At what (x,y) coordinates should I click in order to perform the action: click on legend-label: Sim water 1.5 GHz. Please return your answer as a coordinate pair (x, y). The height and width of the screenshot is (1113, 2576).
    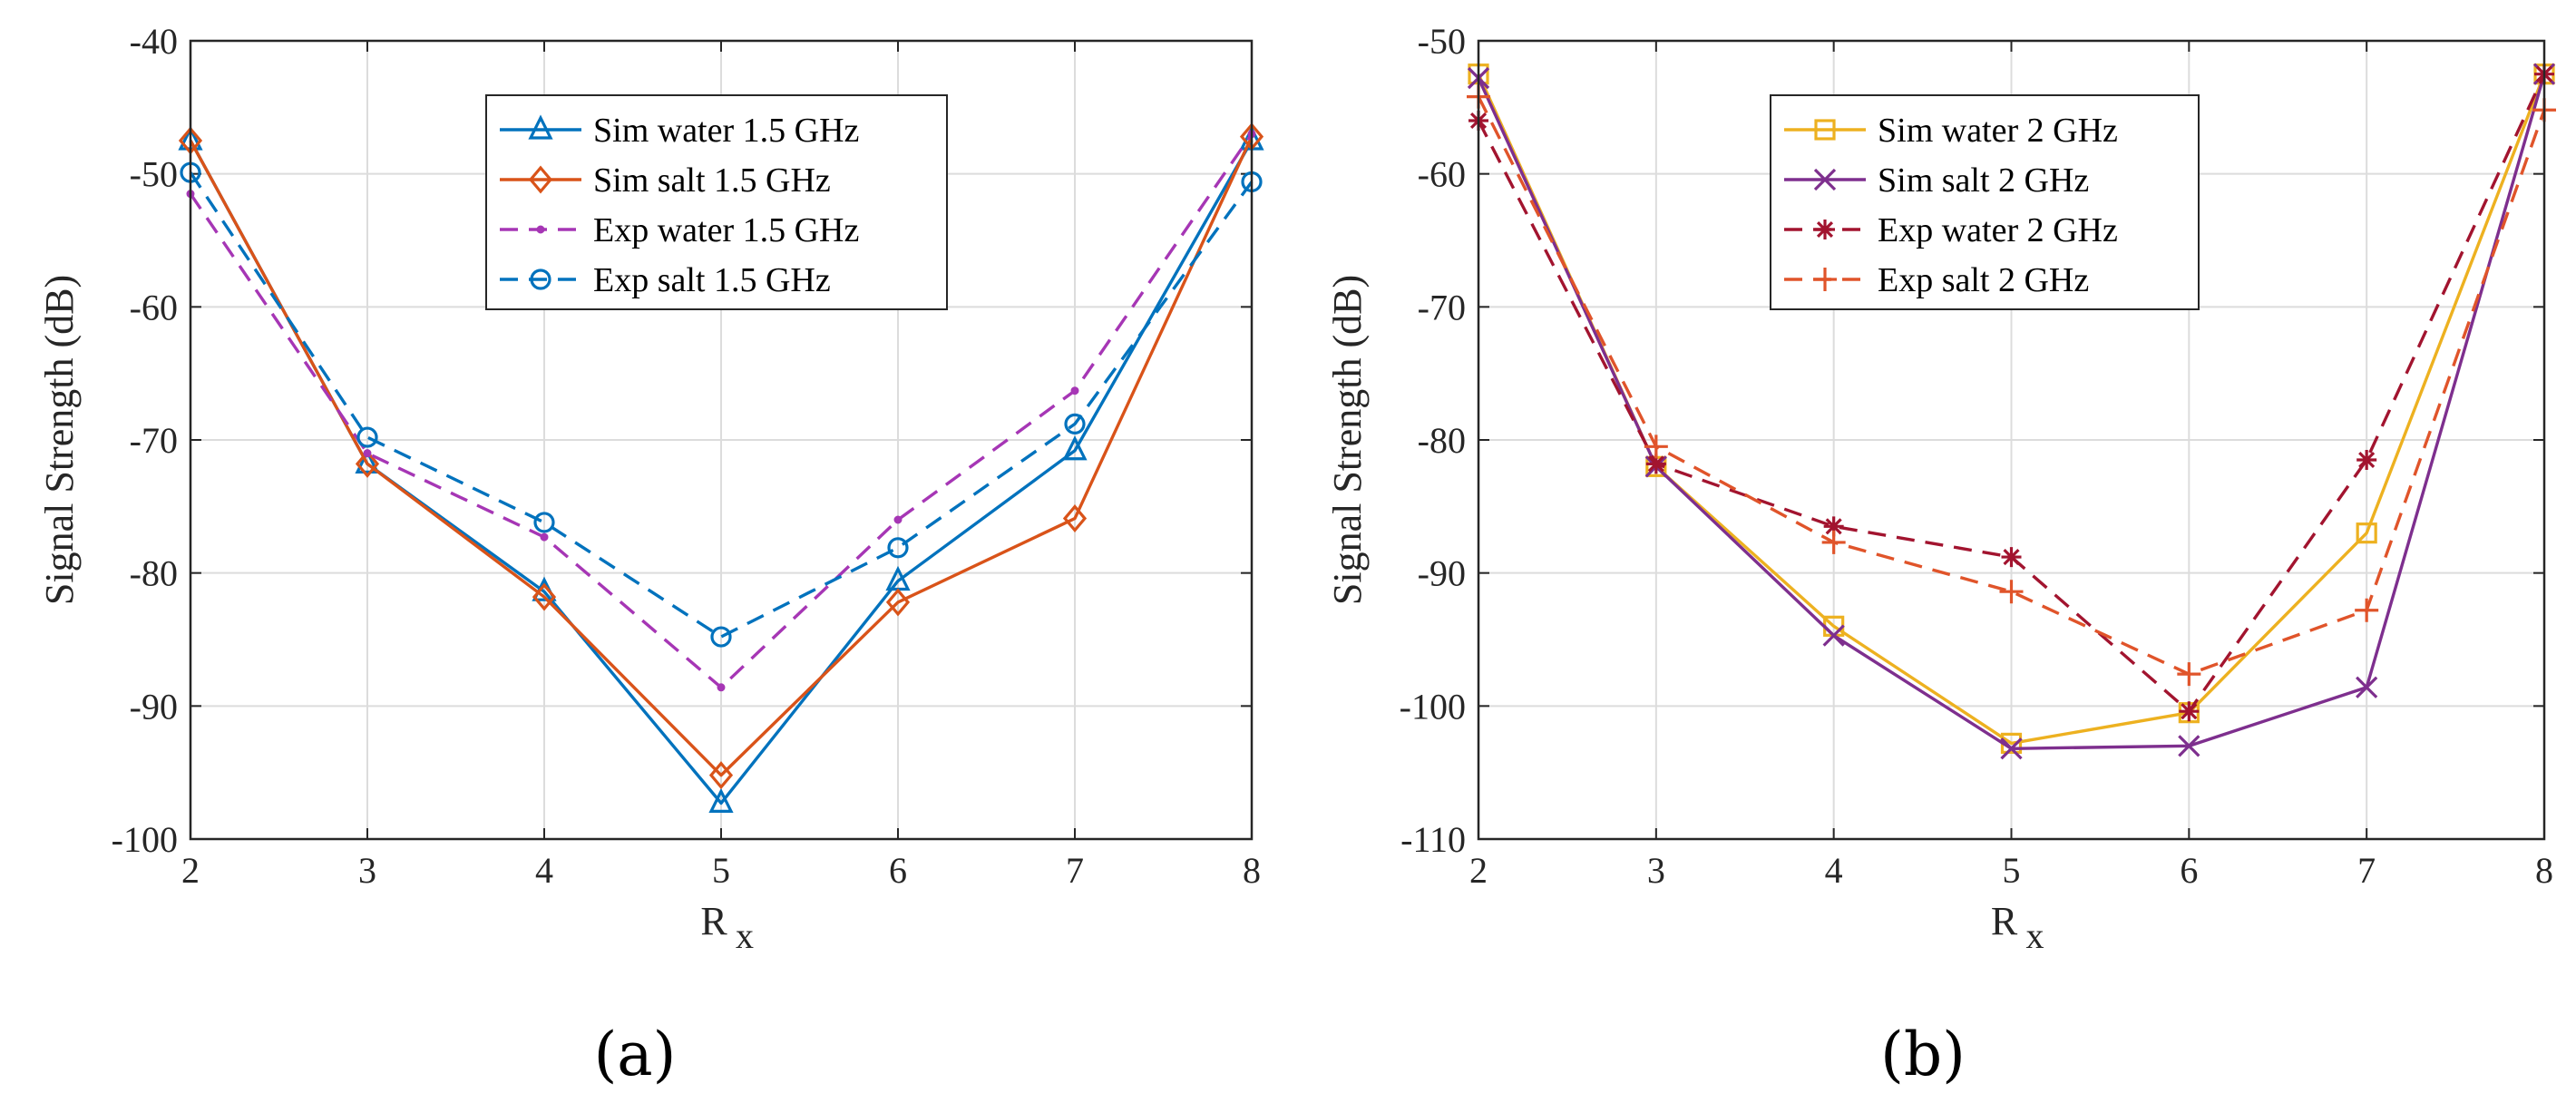
    Looking at the image, I should click on (726, 131).